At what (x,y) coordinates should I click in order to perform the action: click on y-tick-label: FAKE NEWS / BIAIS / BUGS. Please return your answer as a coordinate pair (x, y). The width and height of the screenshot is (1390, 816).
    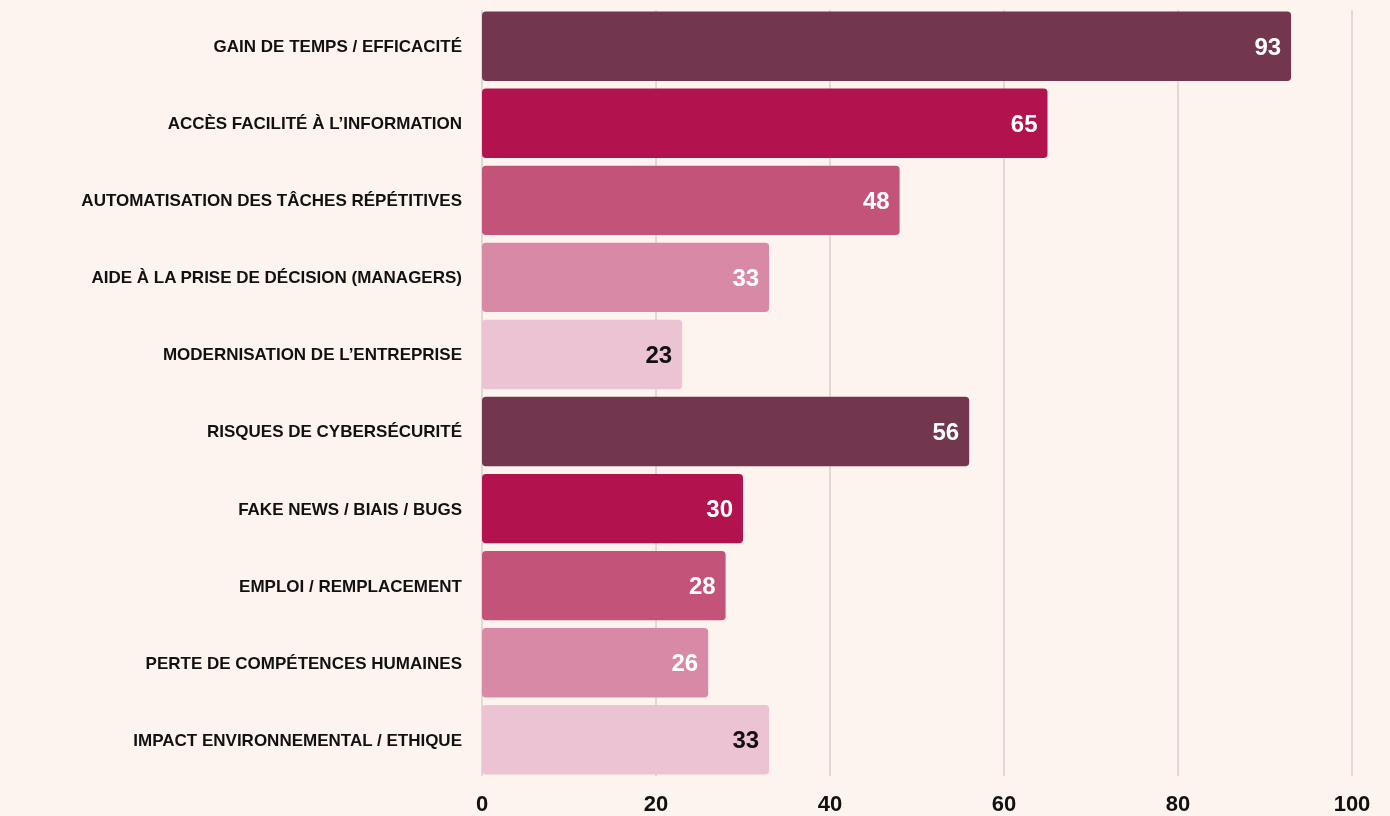
    Looking at the image, I should click on (350, 509).